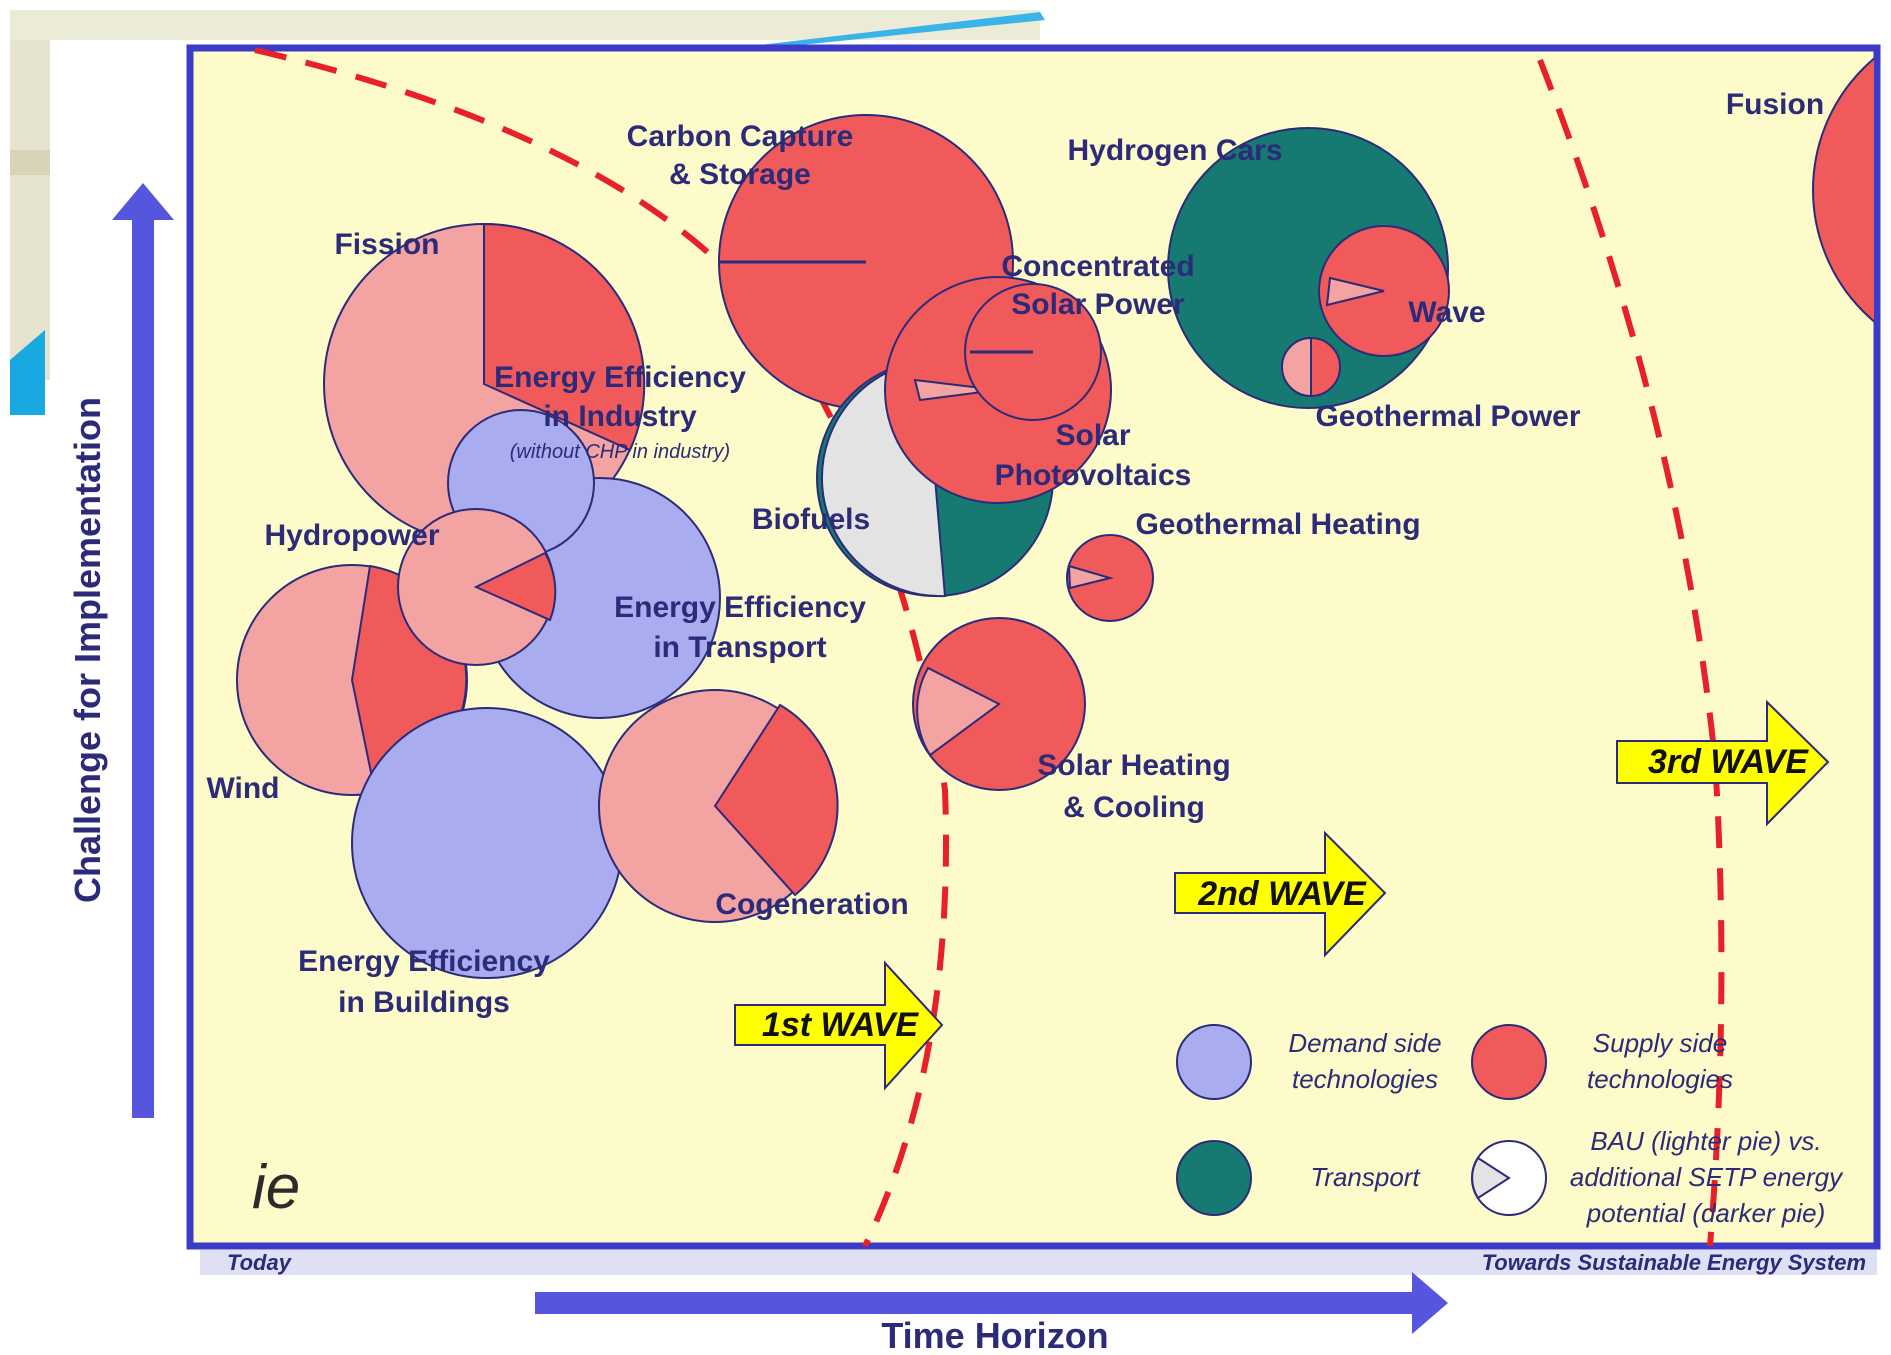 This screenshot has width=1891, height=1355. Describe the element at coordinates (1843, 190) in the screenshot. I see `bubble-fusion` at that location.